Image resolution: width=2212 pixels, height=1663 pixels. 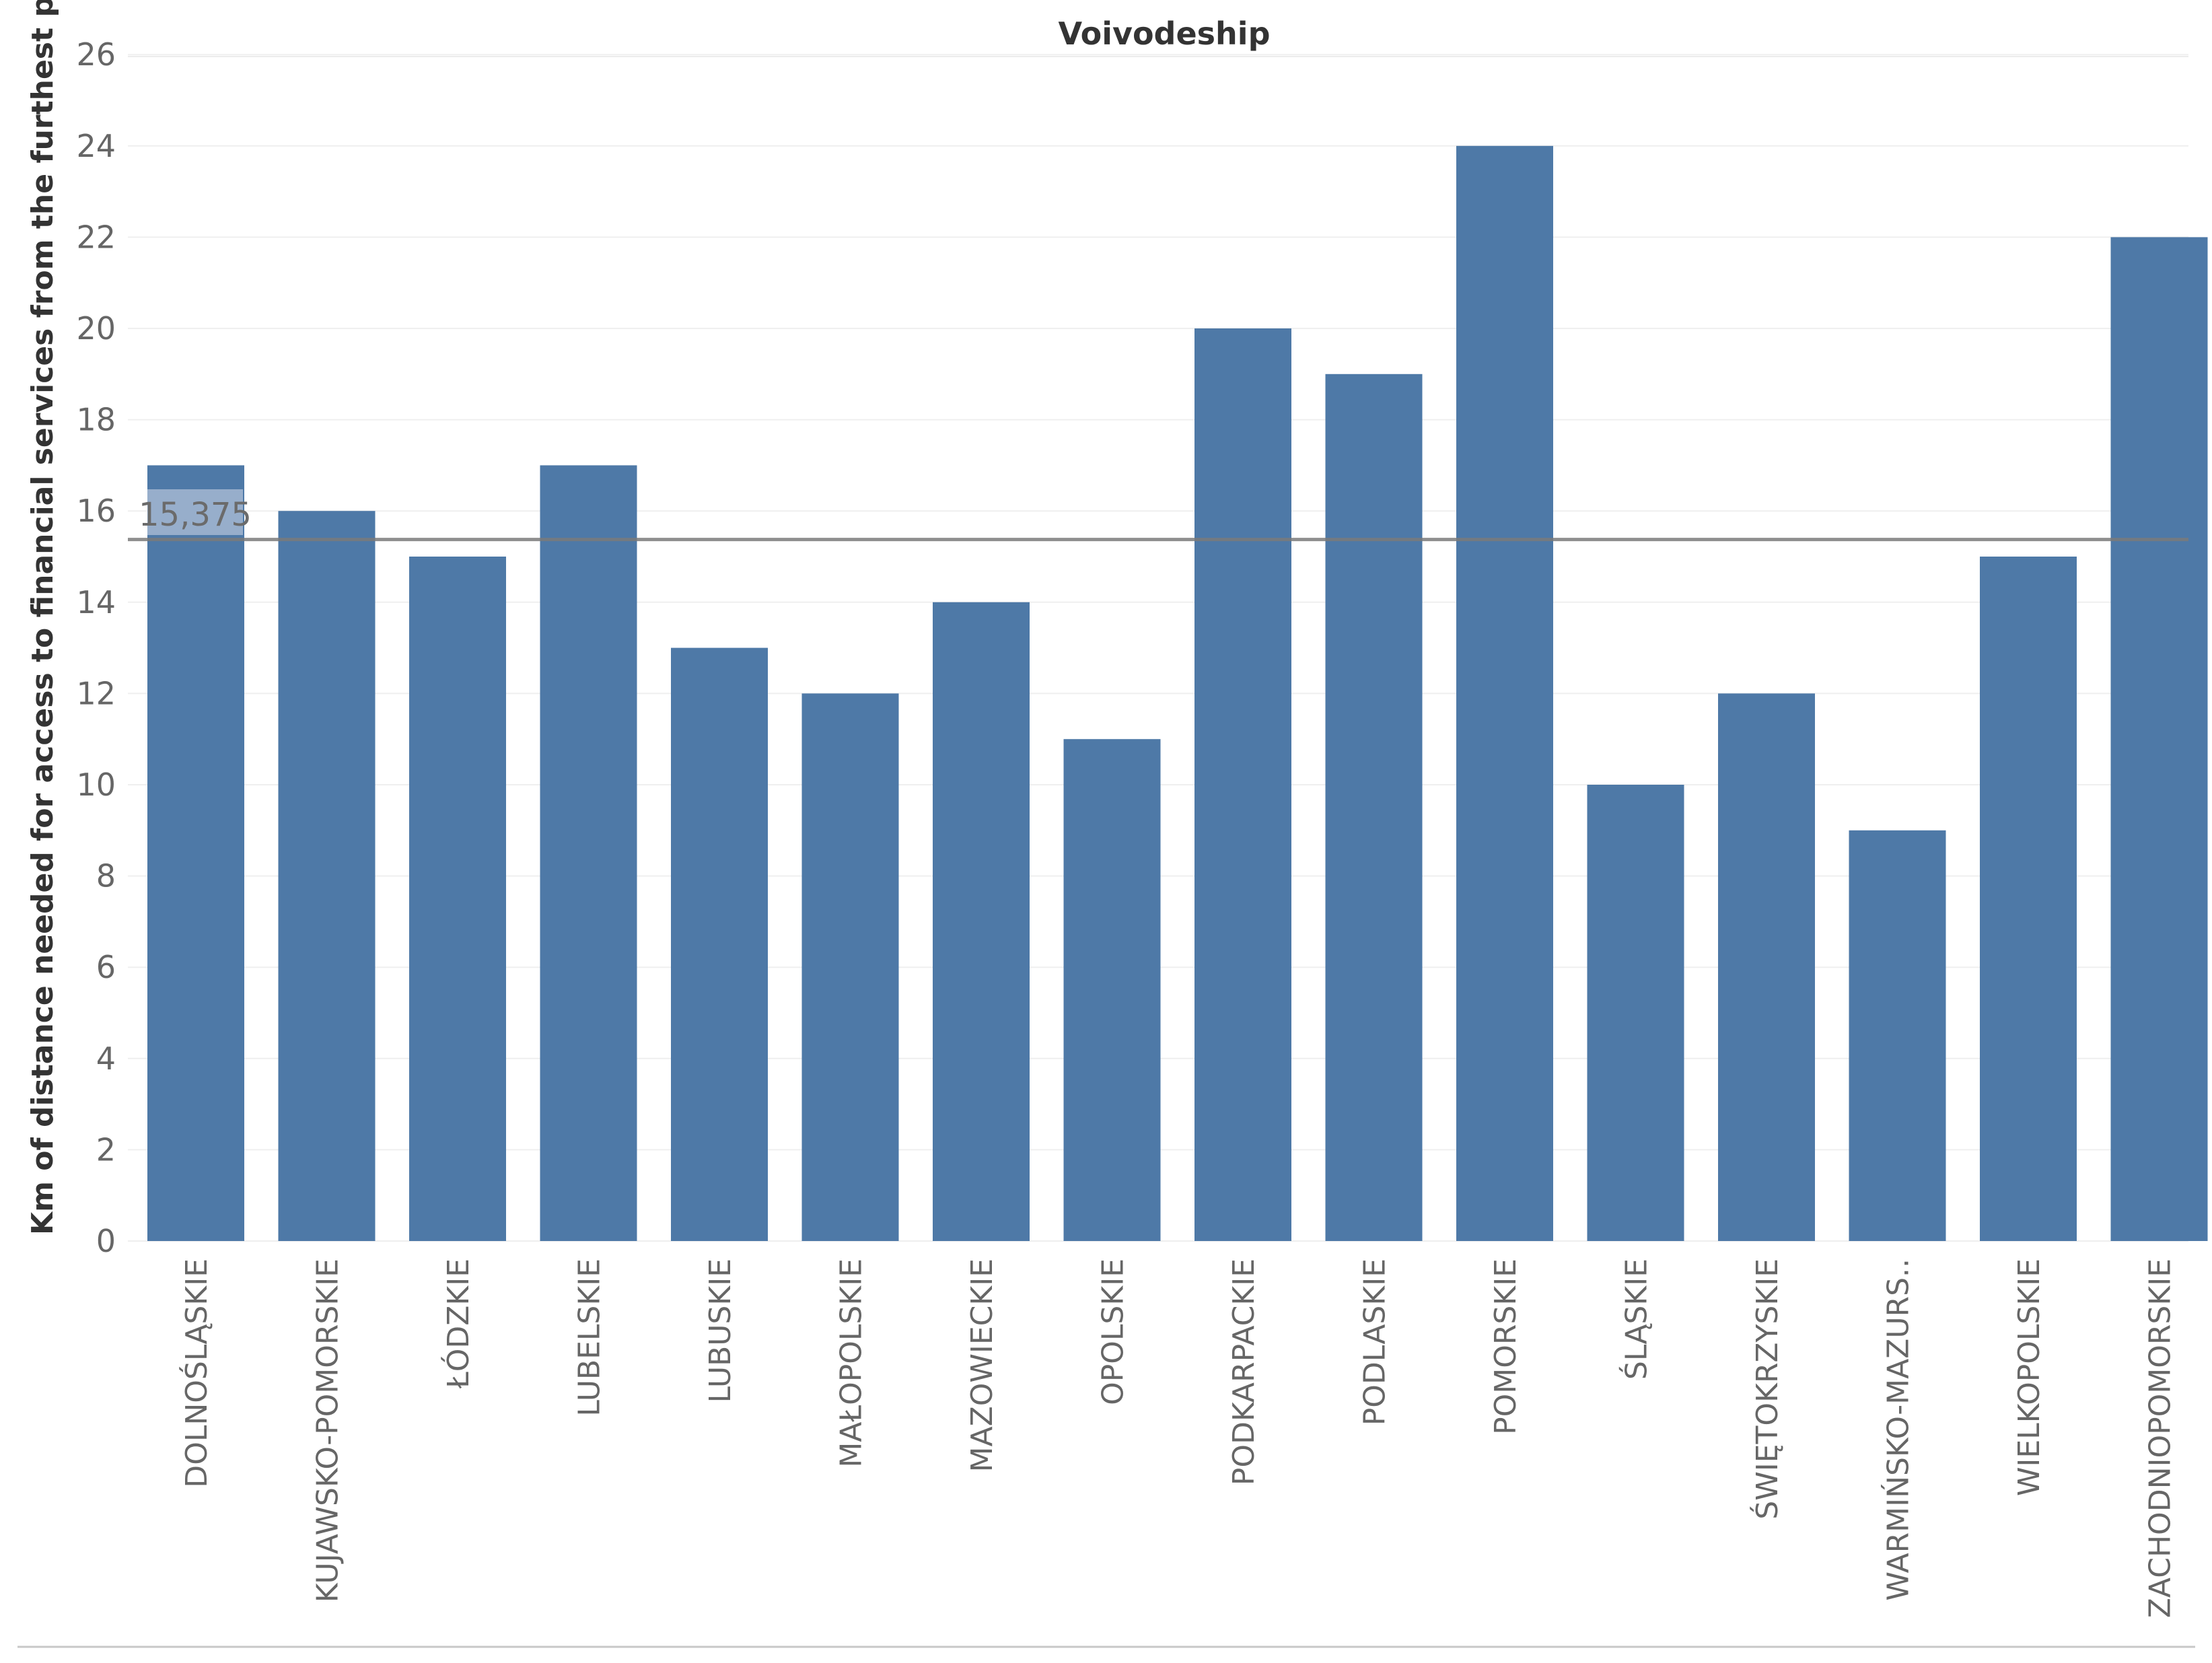 I want to click on x-tick-label: OPOLSKIE, so click(x=1113, y=1332).